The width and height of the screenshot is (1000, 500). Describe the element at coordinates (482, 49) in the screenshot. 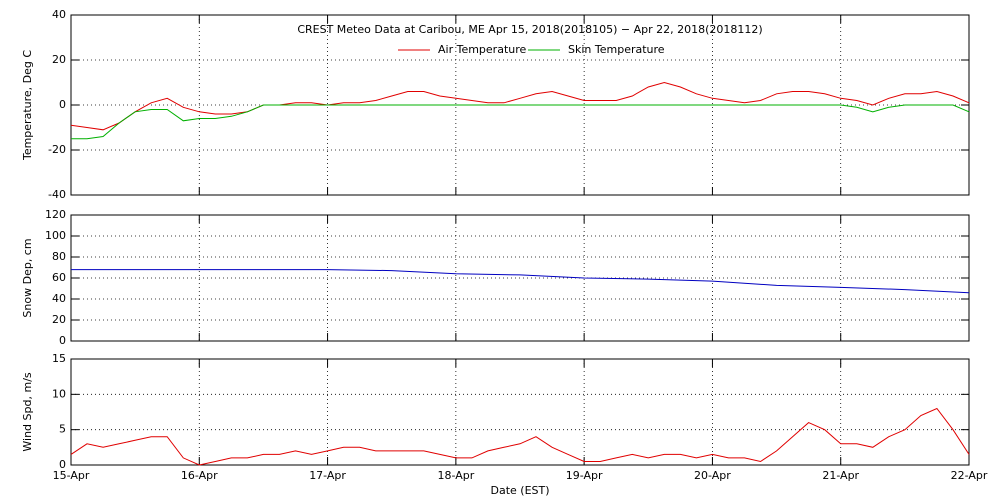

I see `legend-label: Air Temperature` at that location.